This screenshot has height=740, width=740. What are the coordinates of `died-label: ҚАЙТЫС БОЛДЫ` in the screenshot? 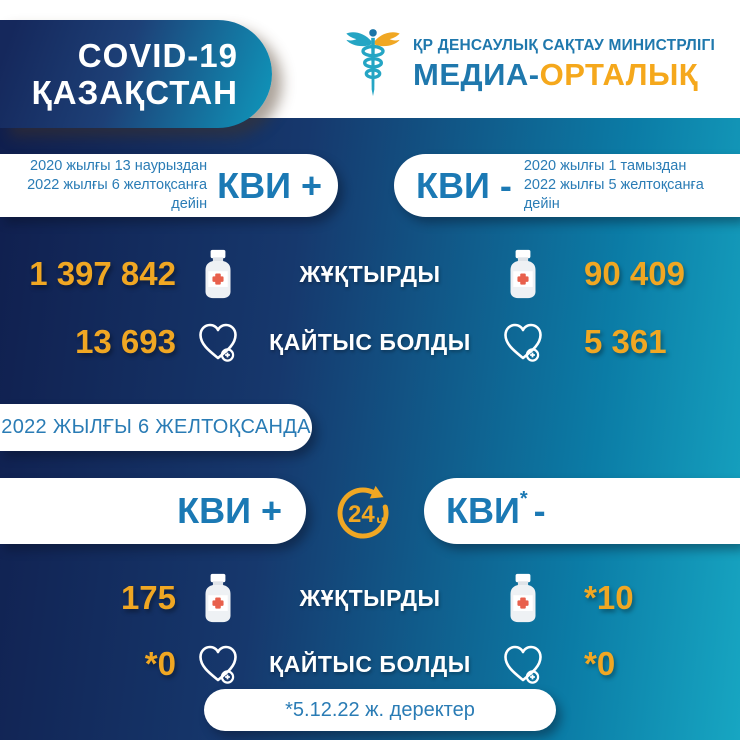 It's located at (370, 341).